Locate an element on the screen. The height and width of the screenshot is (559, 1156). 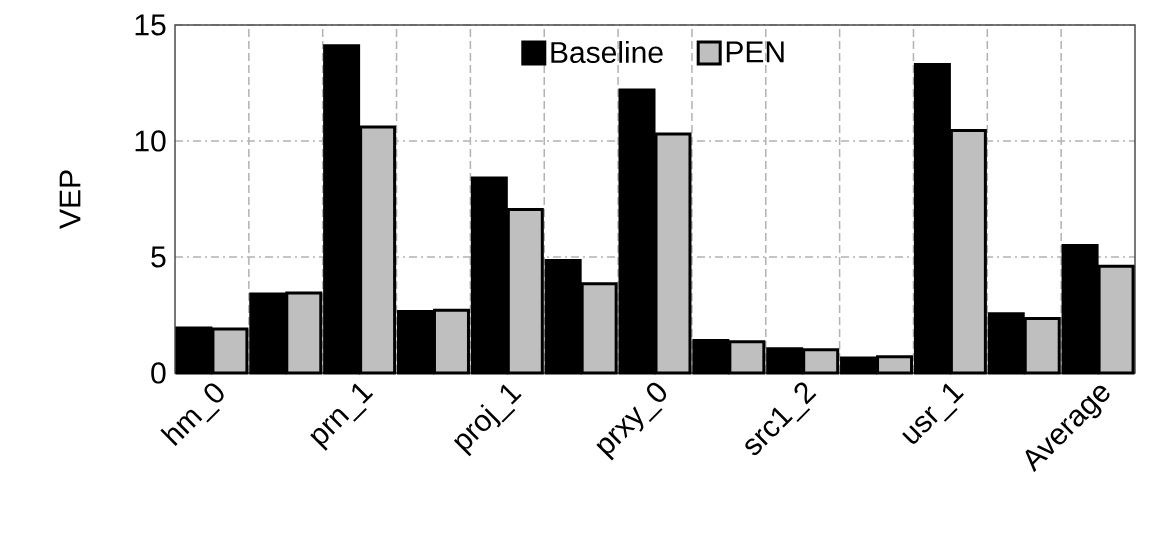
y-tick-label: 0 is located at coordinates (158, 373).